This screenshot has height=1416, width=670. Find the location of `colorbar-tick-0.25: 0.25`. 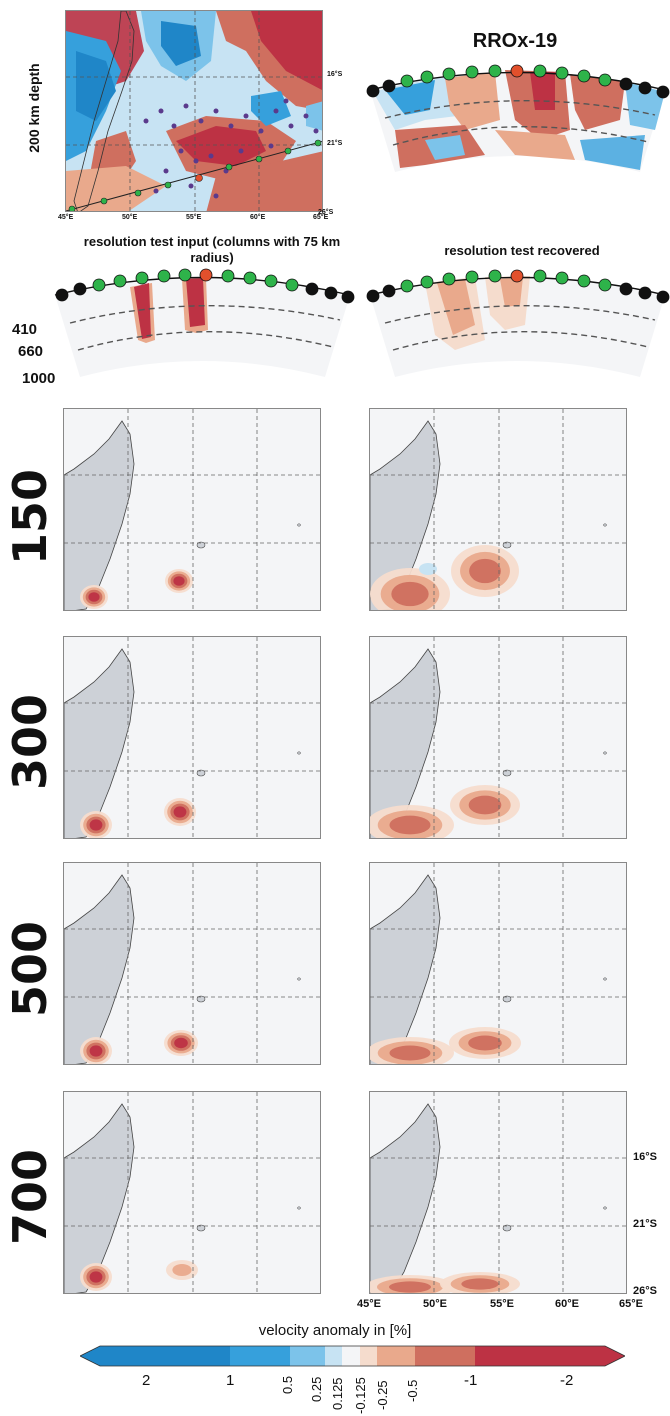

colorbar-tick-0.25: 0.25 is located at coordinates (316, 1389).